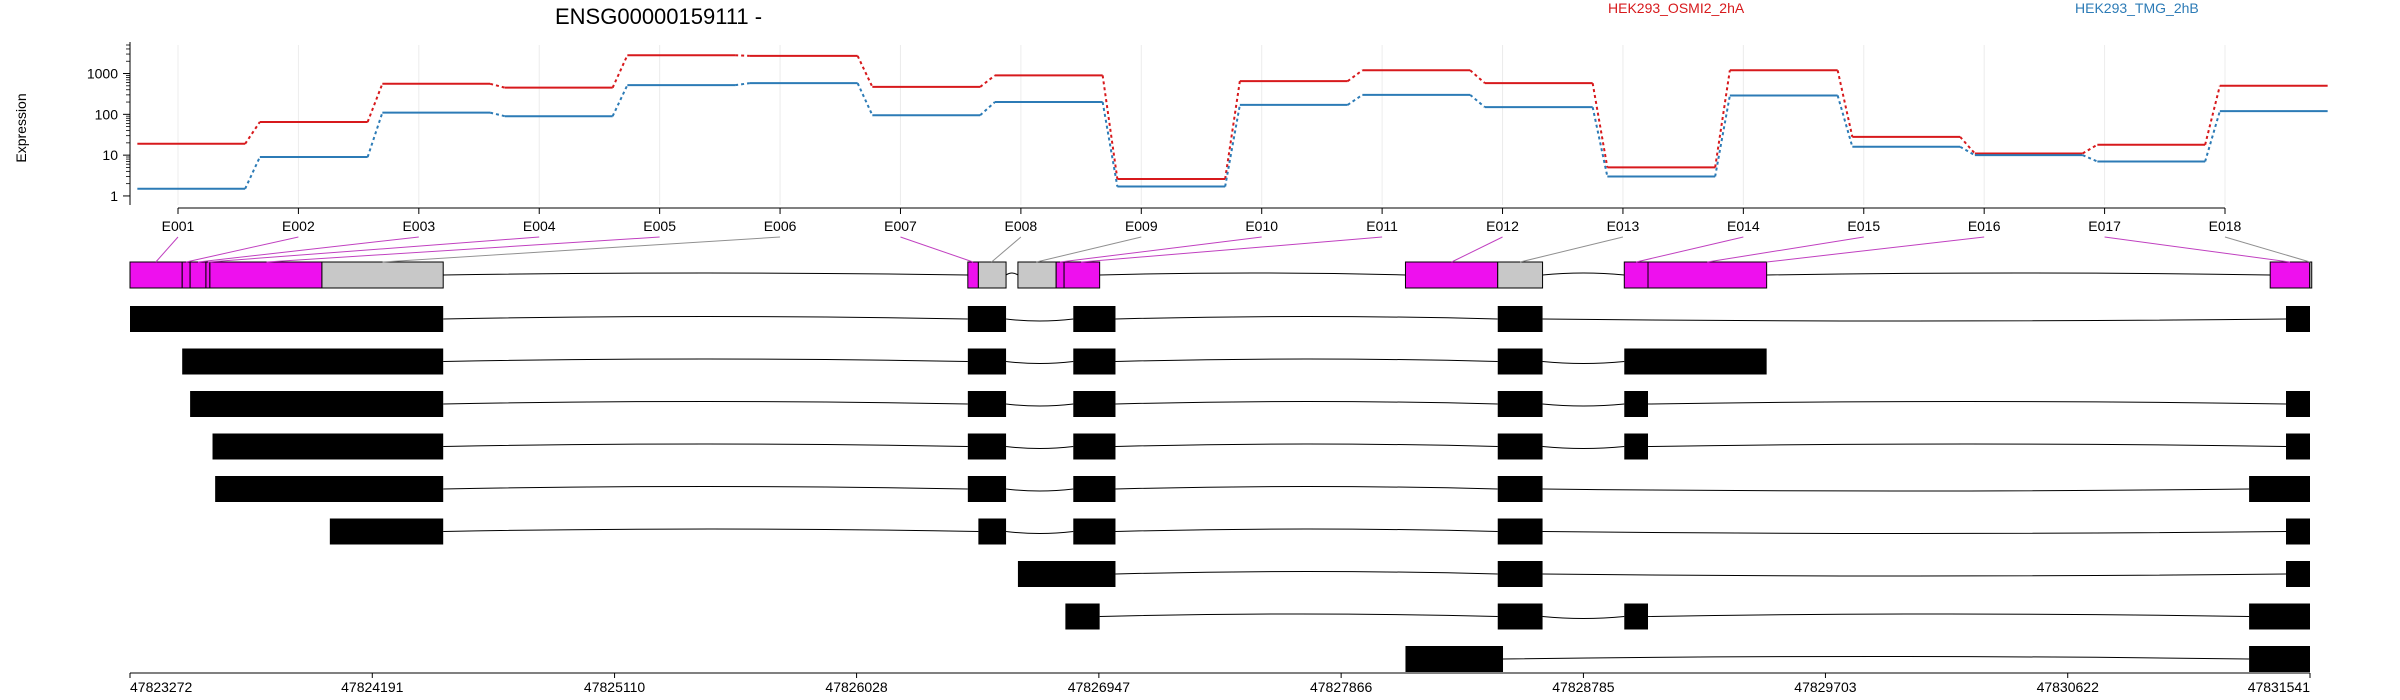 This screenshot has width=2400, height=700. What do you see at coordinates (1743, 226) in the screenshot?
I see `x-tick-label-e014: E014` at bounding box center [1743, 226].